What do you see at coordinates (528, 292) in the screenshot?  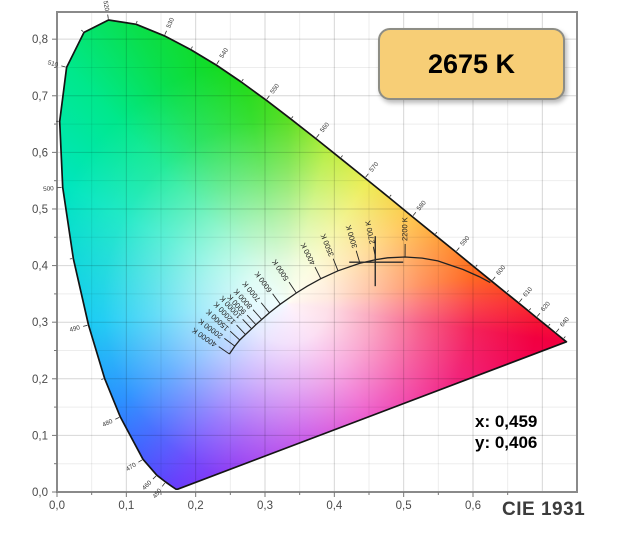 I see `svg-text: 610` at bounding box center [528, 292].